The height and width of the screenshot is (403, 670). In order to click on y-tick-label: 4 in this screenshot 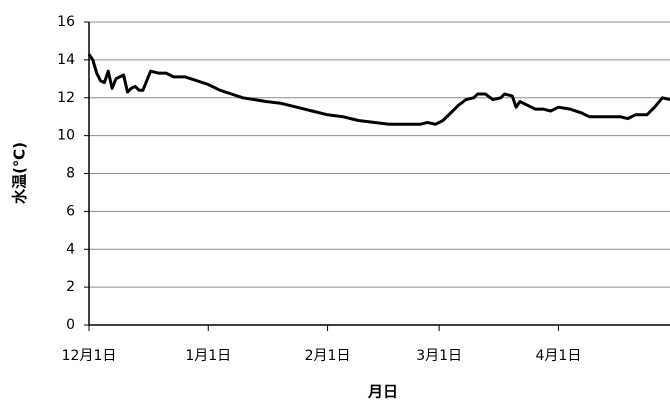, I will do `click(70, 249)`.